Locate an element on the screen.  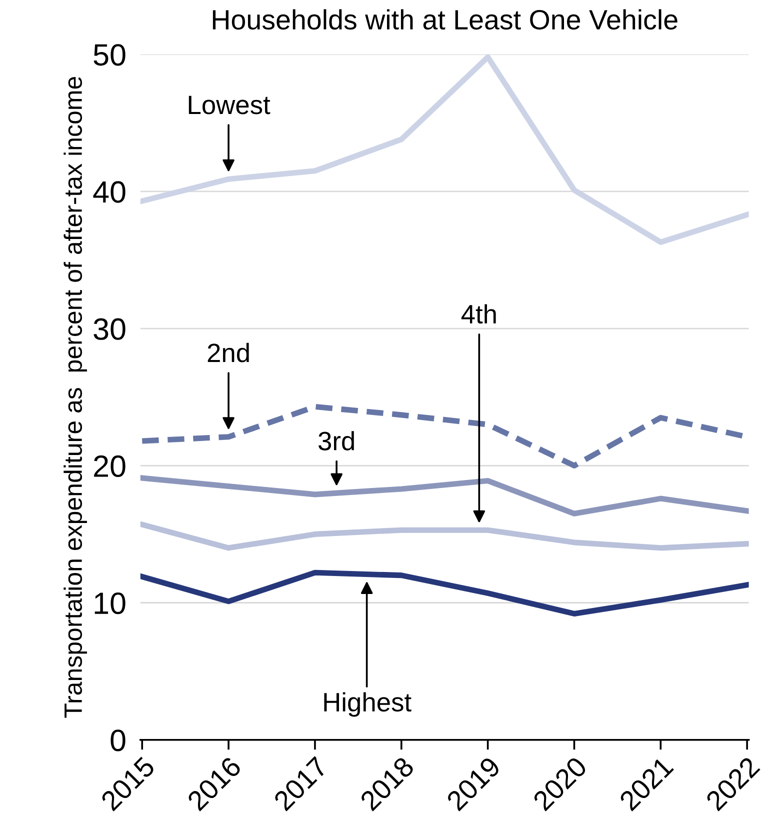
series-label: 3rd is located at coordinates (336, 440).